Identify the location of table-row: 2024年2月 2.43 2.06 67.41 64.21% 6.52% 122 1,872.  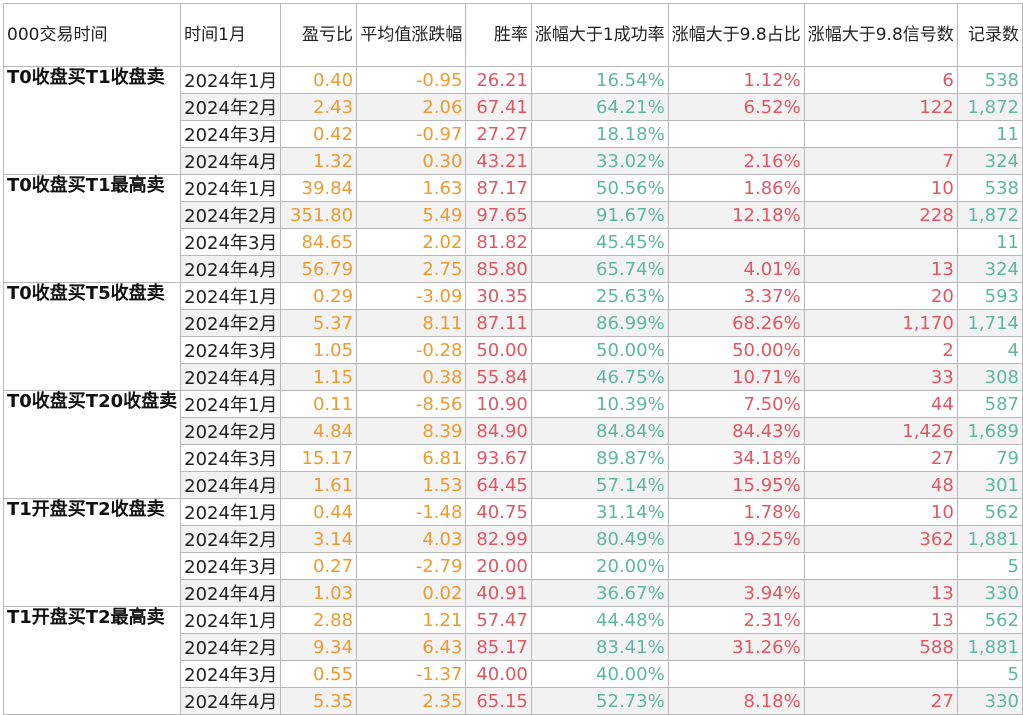
(513, 107).